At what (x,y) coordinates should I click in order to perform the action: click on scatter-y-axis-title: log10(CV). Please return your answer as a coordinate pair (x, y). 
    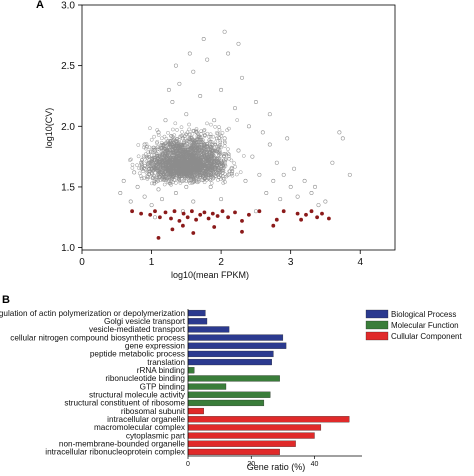
    Looking at the image, I should click on (49, 128).